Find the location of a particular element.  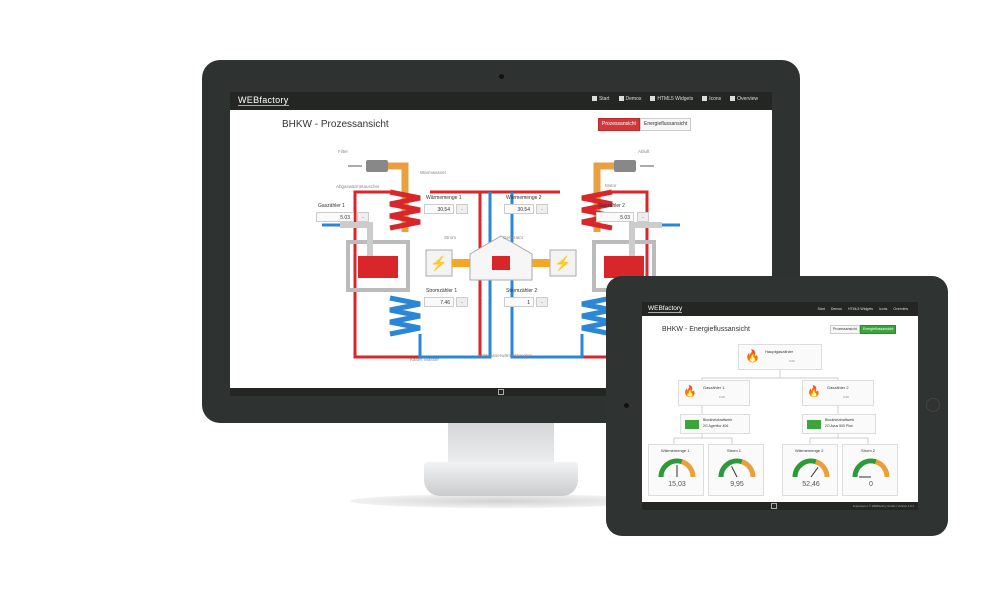

power-meter-1-value: 7.46 is located at coordinates (439, 302).